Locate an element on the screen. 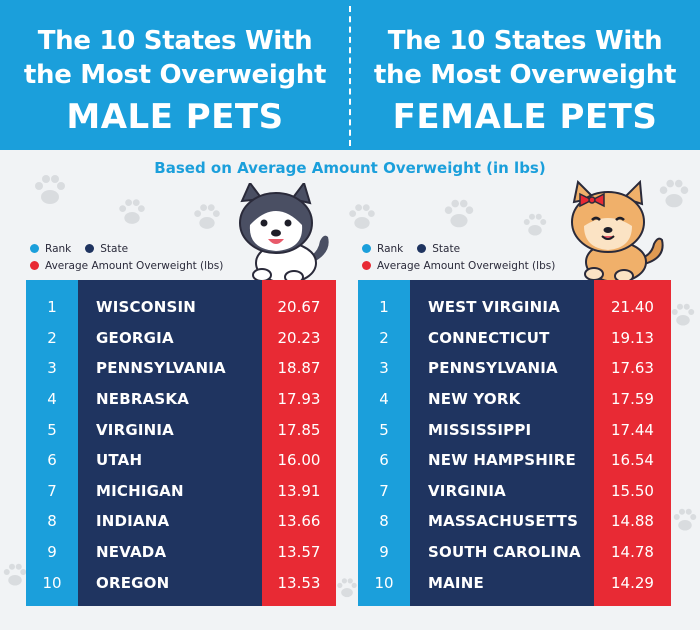 The image size is (700, 630). rank-cell: 7 is located at coordinates (52, 490).